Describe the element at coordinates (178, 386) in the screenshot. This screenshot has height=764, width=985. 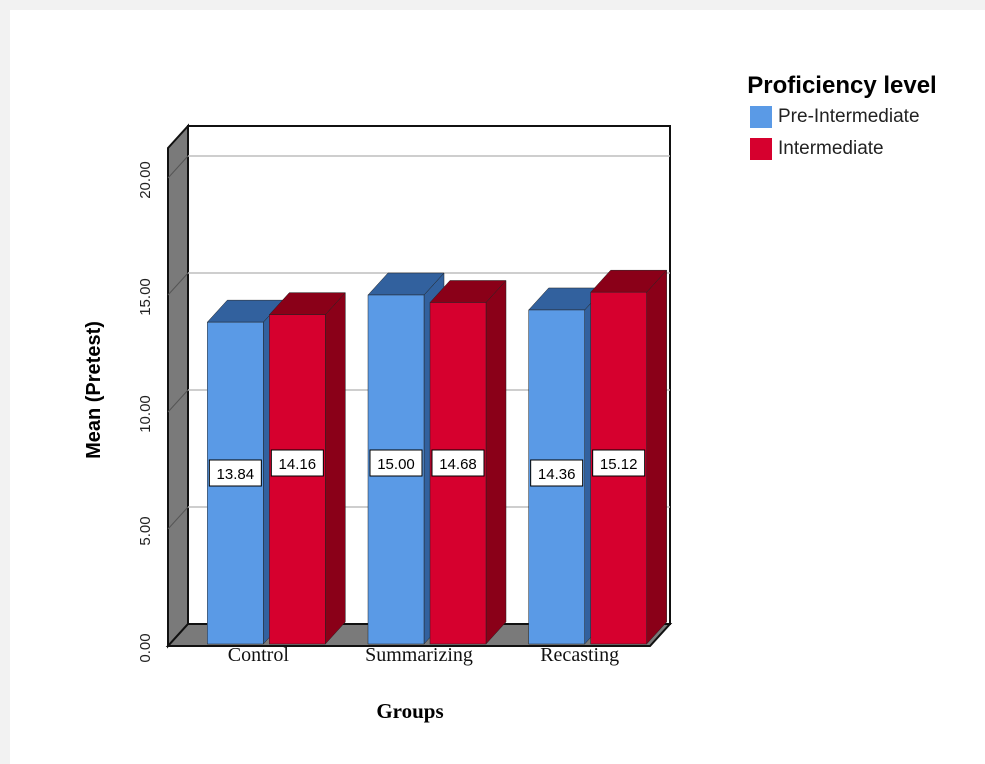
I see `plot-side-wall` at that location.